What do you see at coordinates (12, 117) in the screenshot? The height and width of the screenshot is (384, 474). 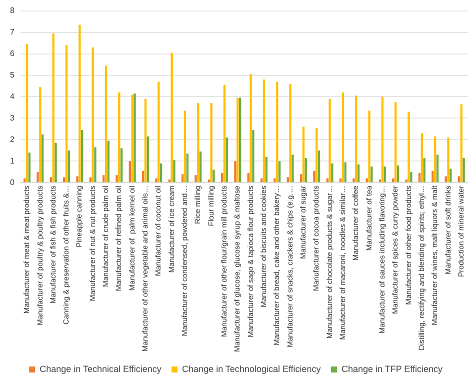 I see `y-tick-label: 3` at bounding box center [12, 117].